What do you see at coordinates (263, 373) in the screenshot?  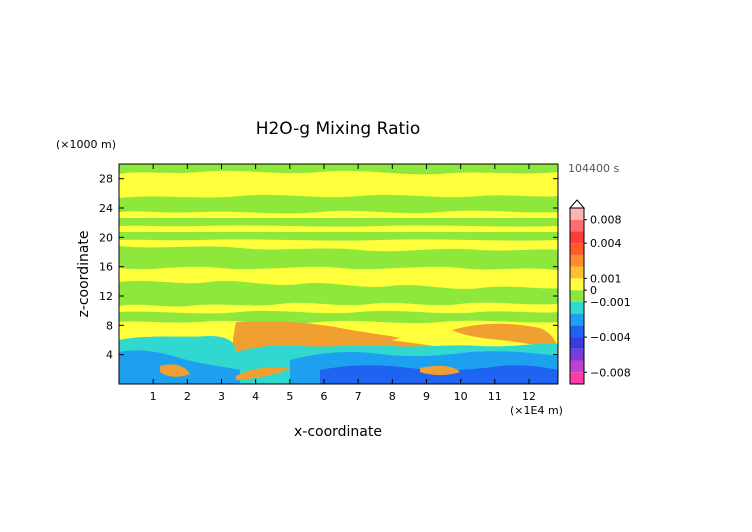 I see `orange-surface-mid` at bounding box center [263, 373].